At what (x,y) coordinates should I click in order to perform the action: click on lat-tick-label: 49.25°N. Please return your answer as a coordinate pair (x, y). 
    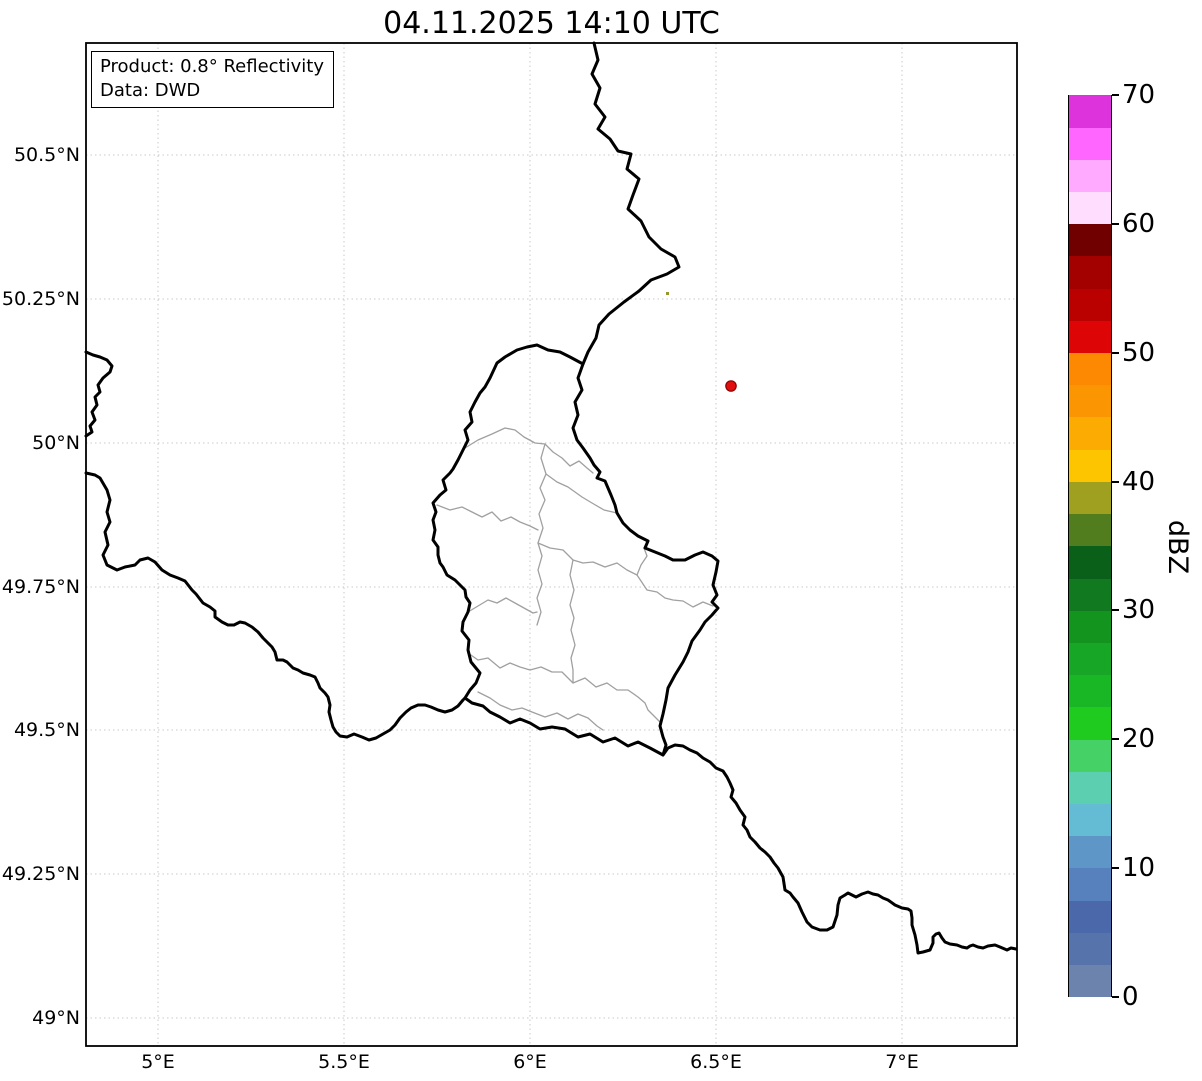
    Looking at the image, I should click on (40, 874).